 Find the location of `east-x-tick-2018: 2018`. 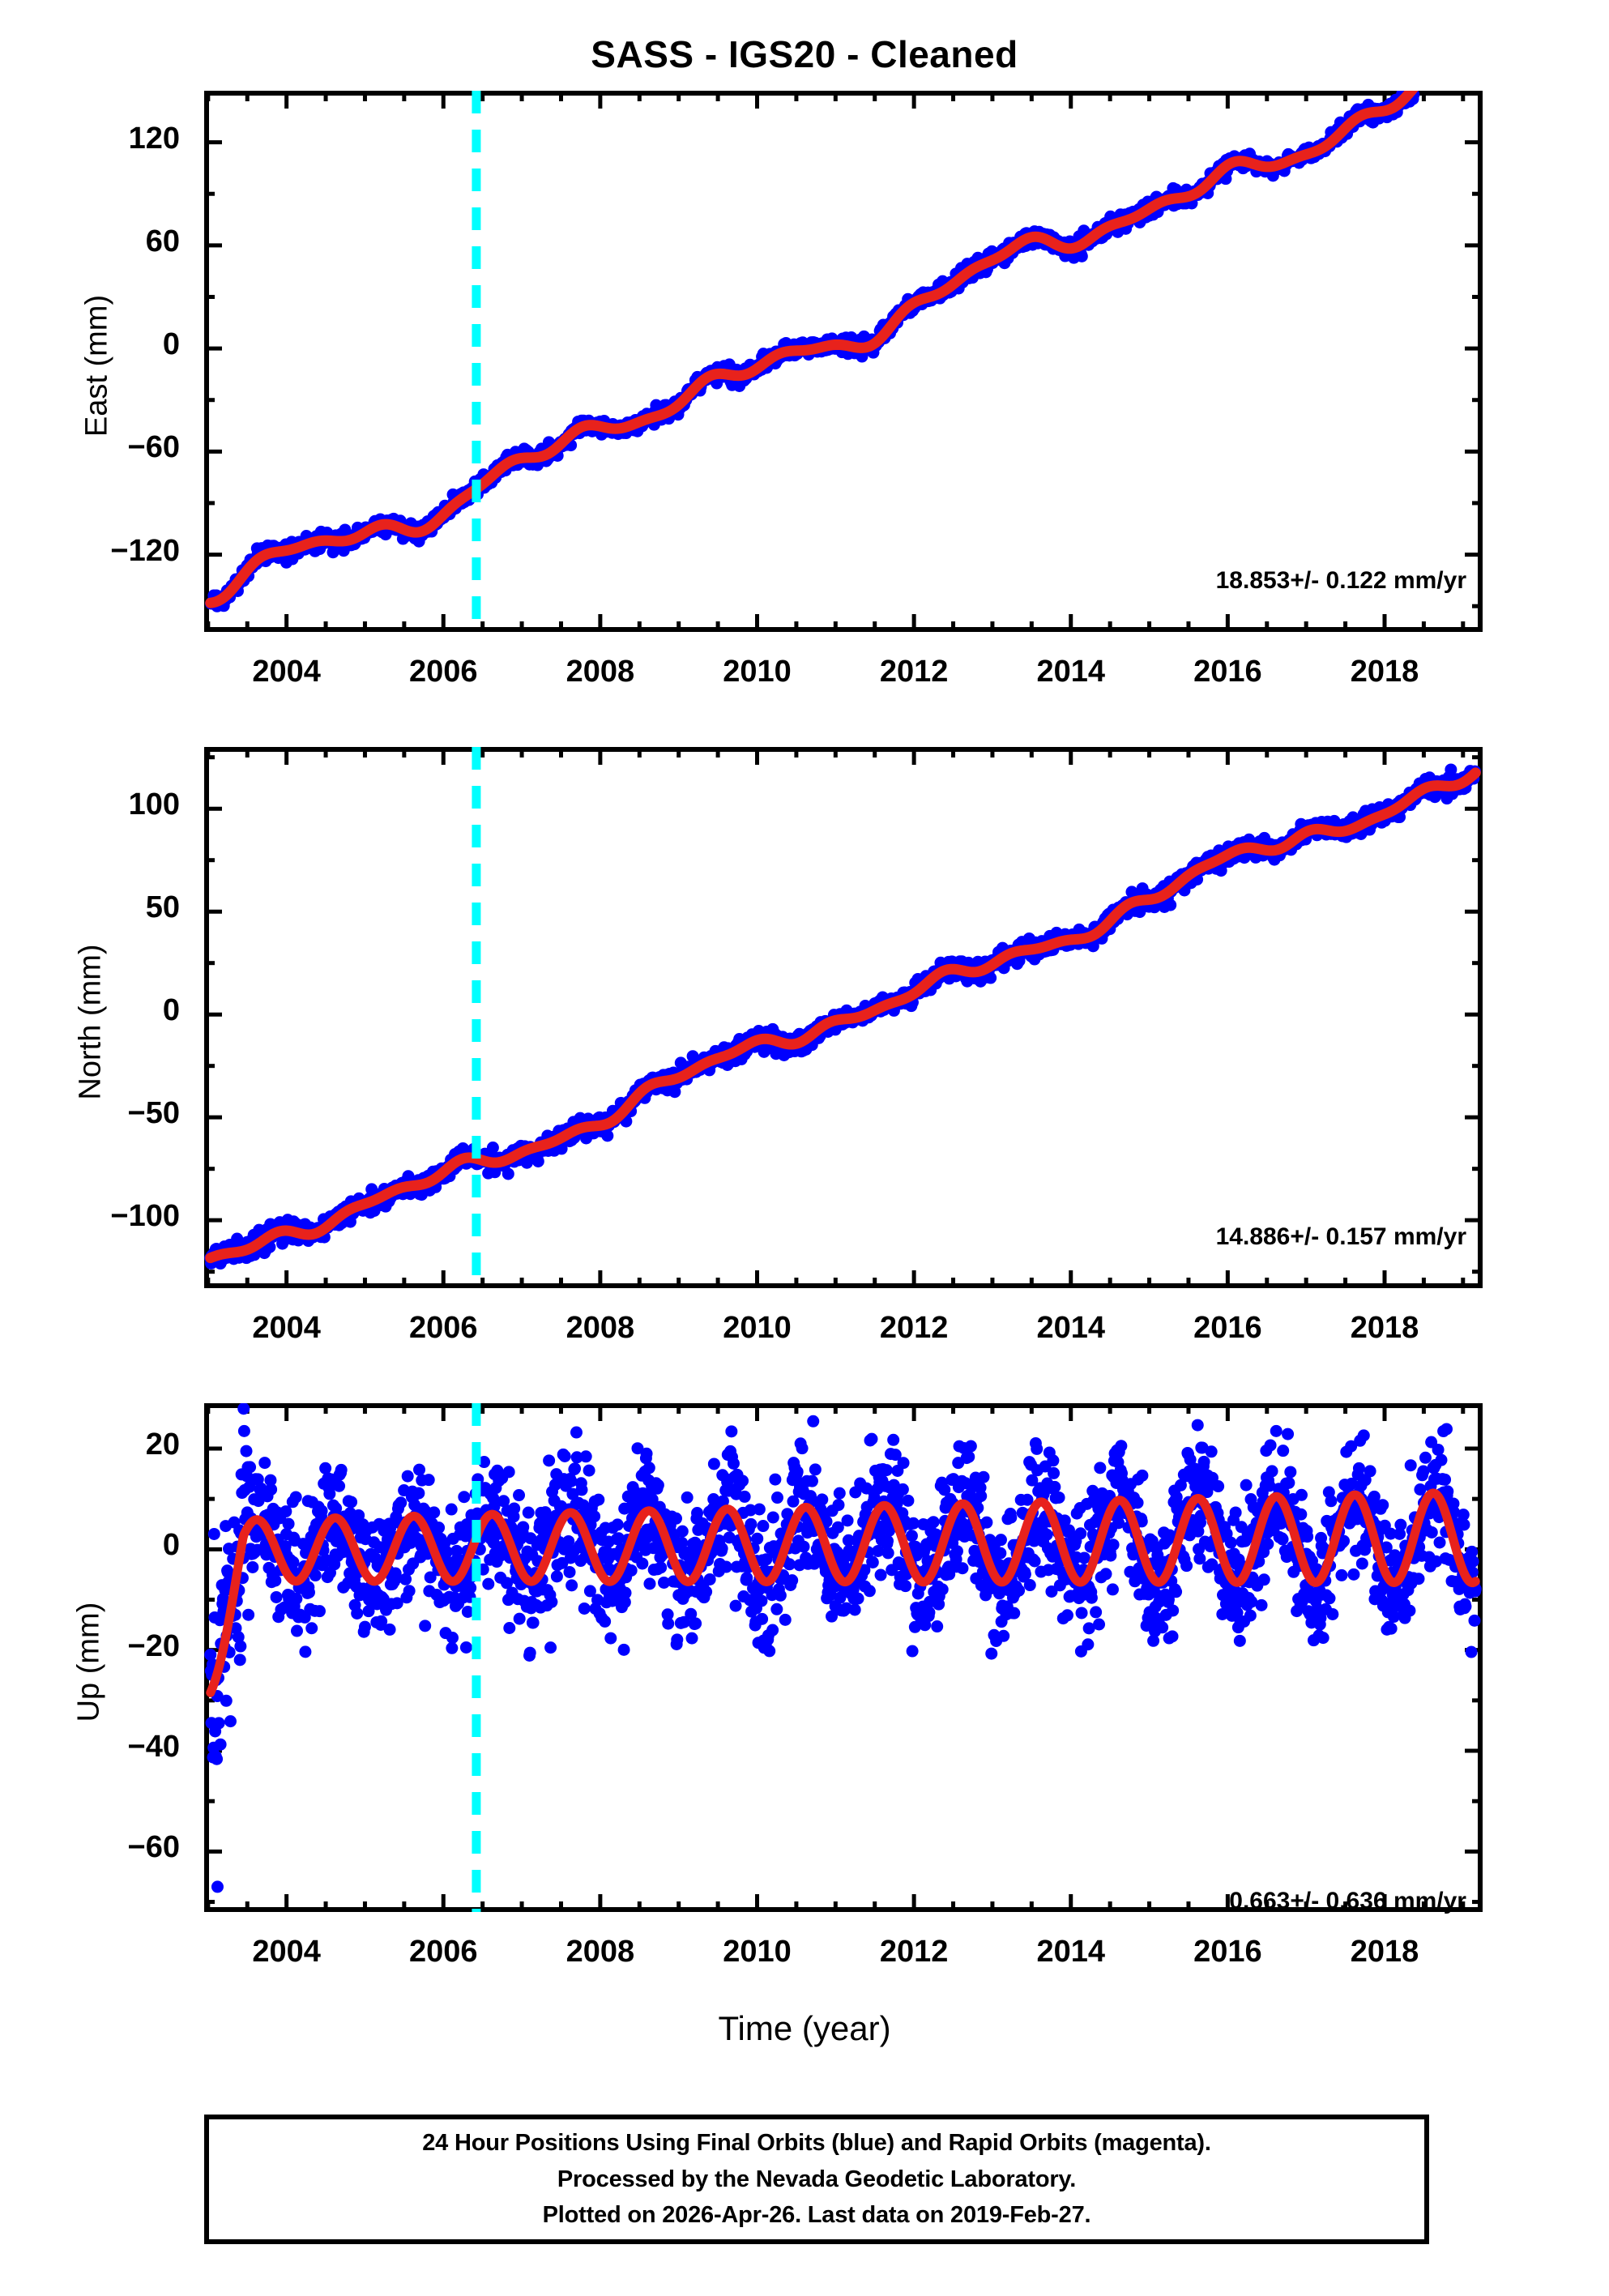

east-x-tick-2018: 2018 is located at coordinates (1384, 672).